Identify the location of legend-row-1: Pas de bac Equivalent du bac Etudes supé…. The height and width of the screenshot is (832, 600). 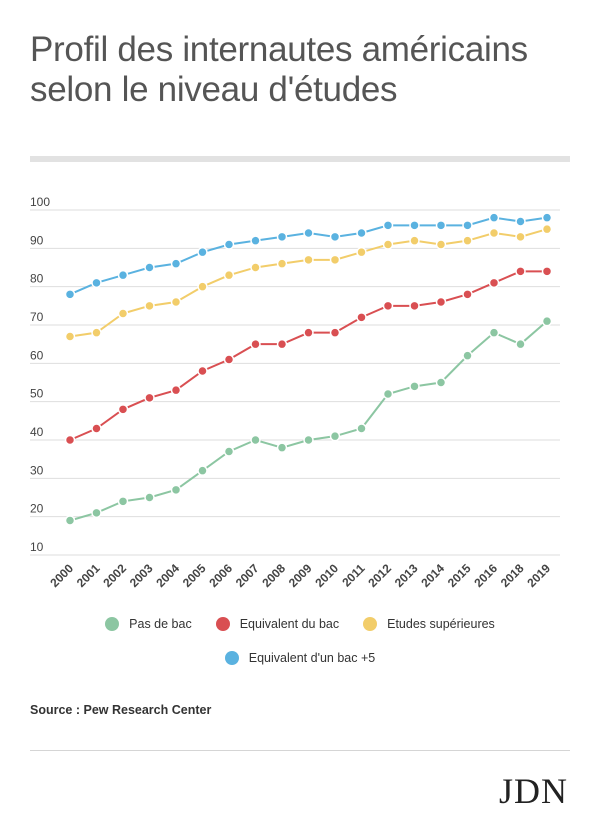
(300, 624).